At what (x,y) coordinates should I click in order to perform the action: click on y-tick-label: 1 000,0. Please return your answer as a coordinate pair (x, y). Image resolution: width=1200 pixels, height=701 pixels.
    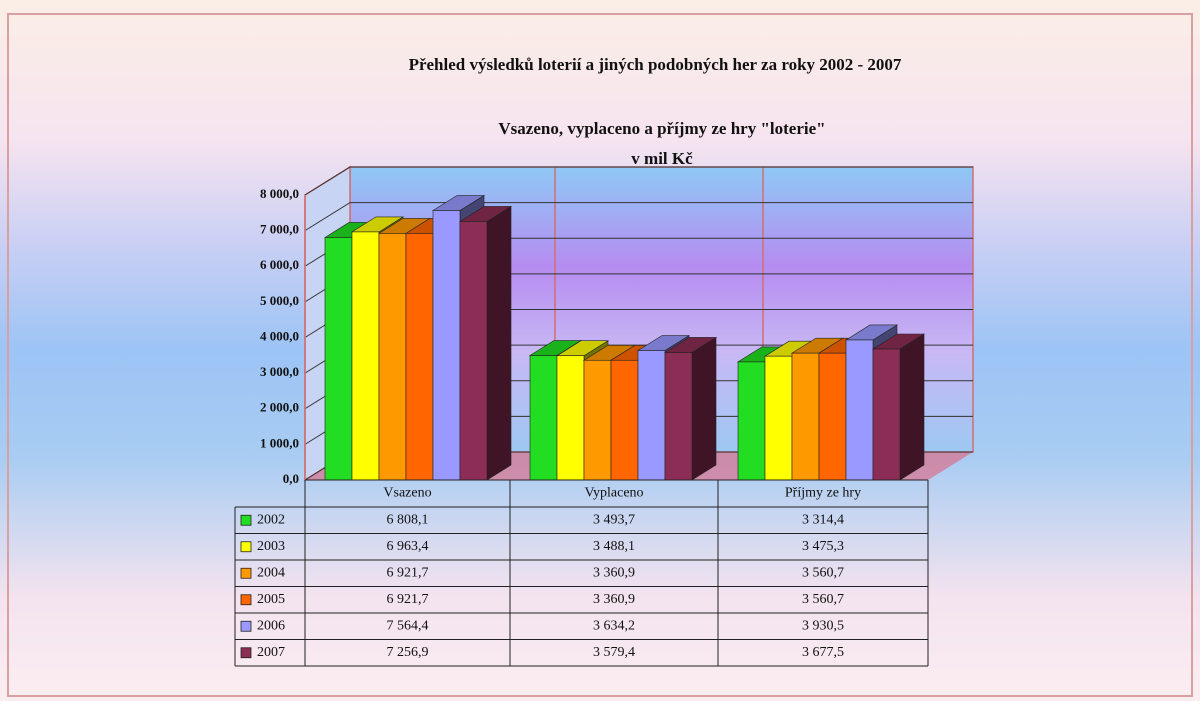
    Looking at the image, I should click on (279, 442).